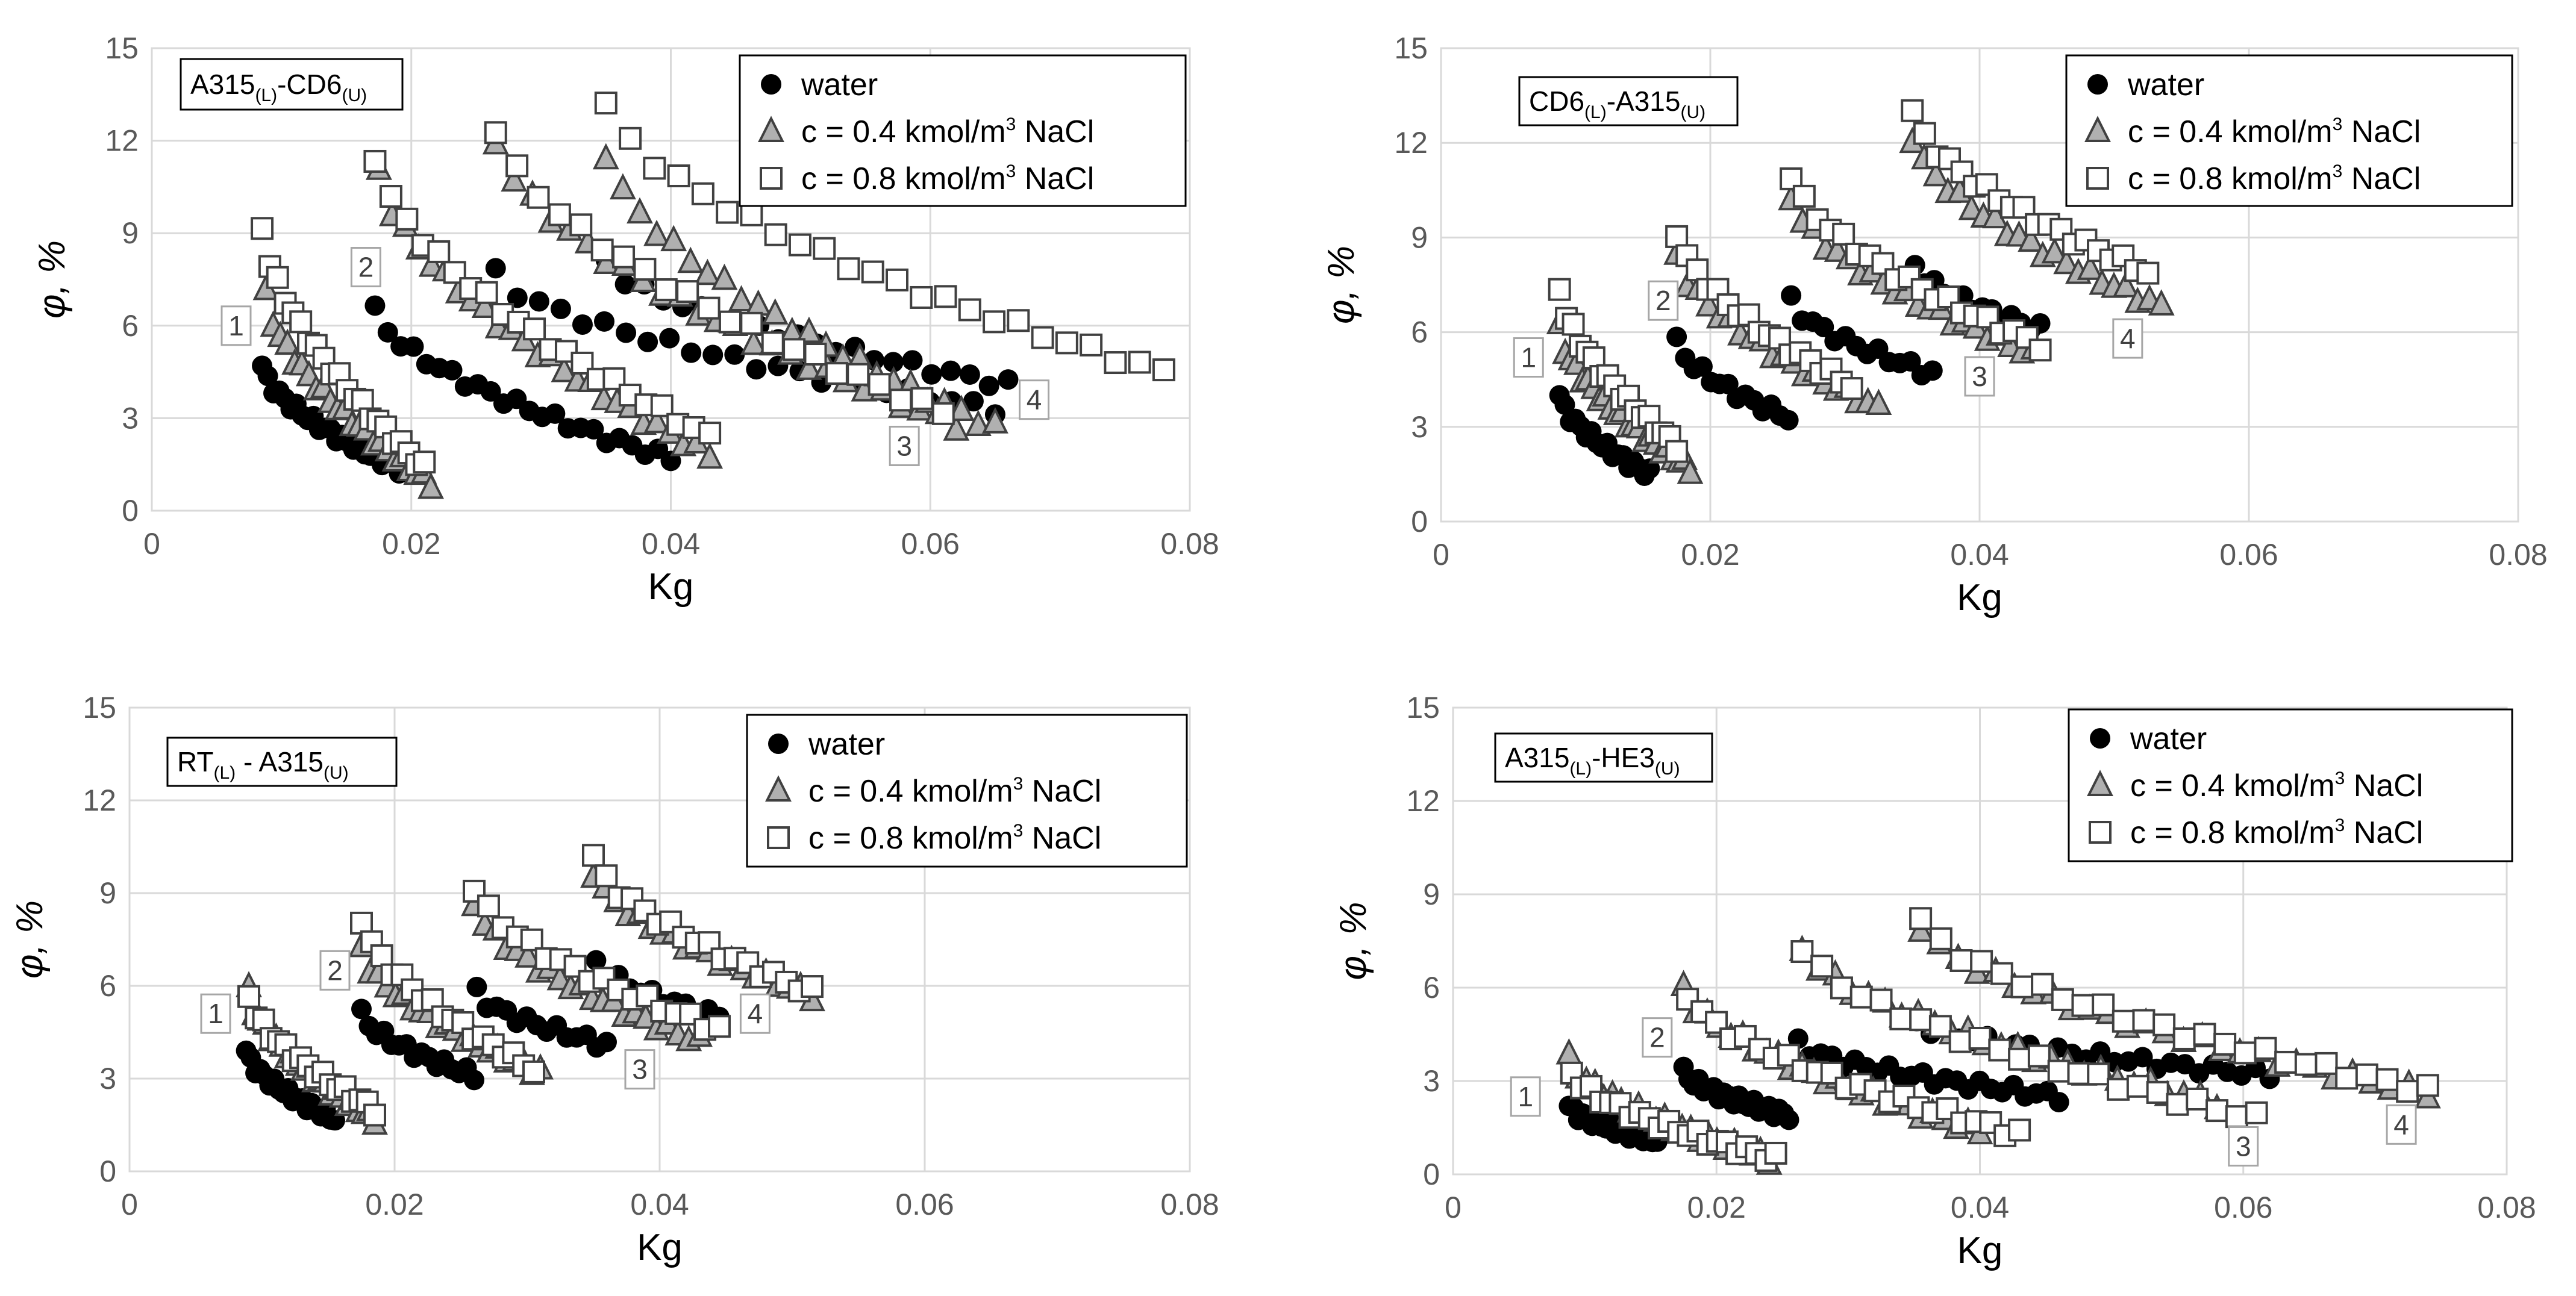  I want to click on group-label-4: 4, so click(1035, 400).